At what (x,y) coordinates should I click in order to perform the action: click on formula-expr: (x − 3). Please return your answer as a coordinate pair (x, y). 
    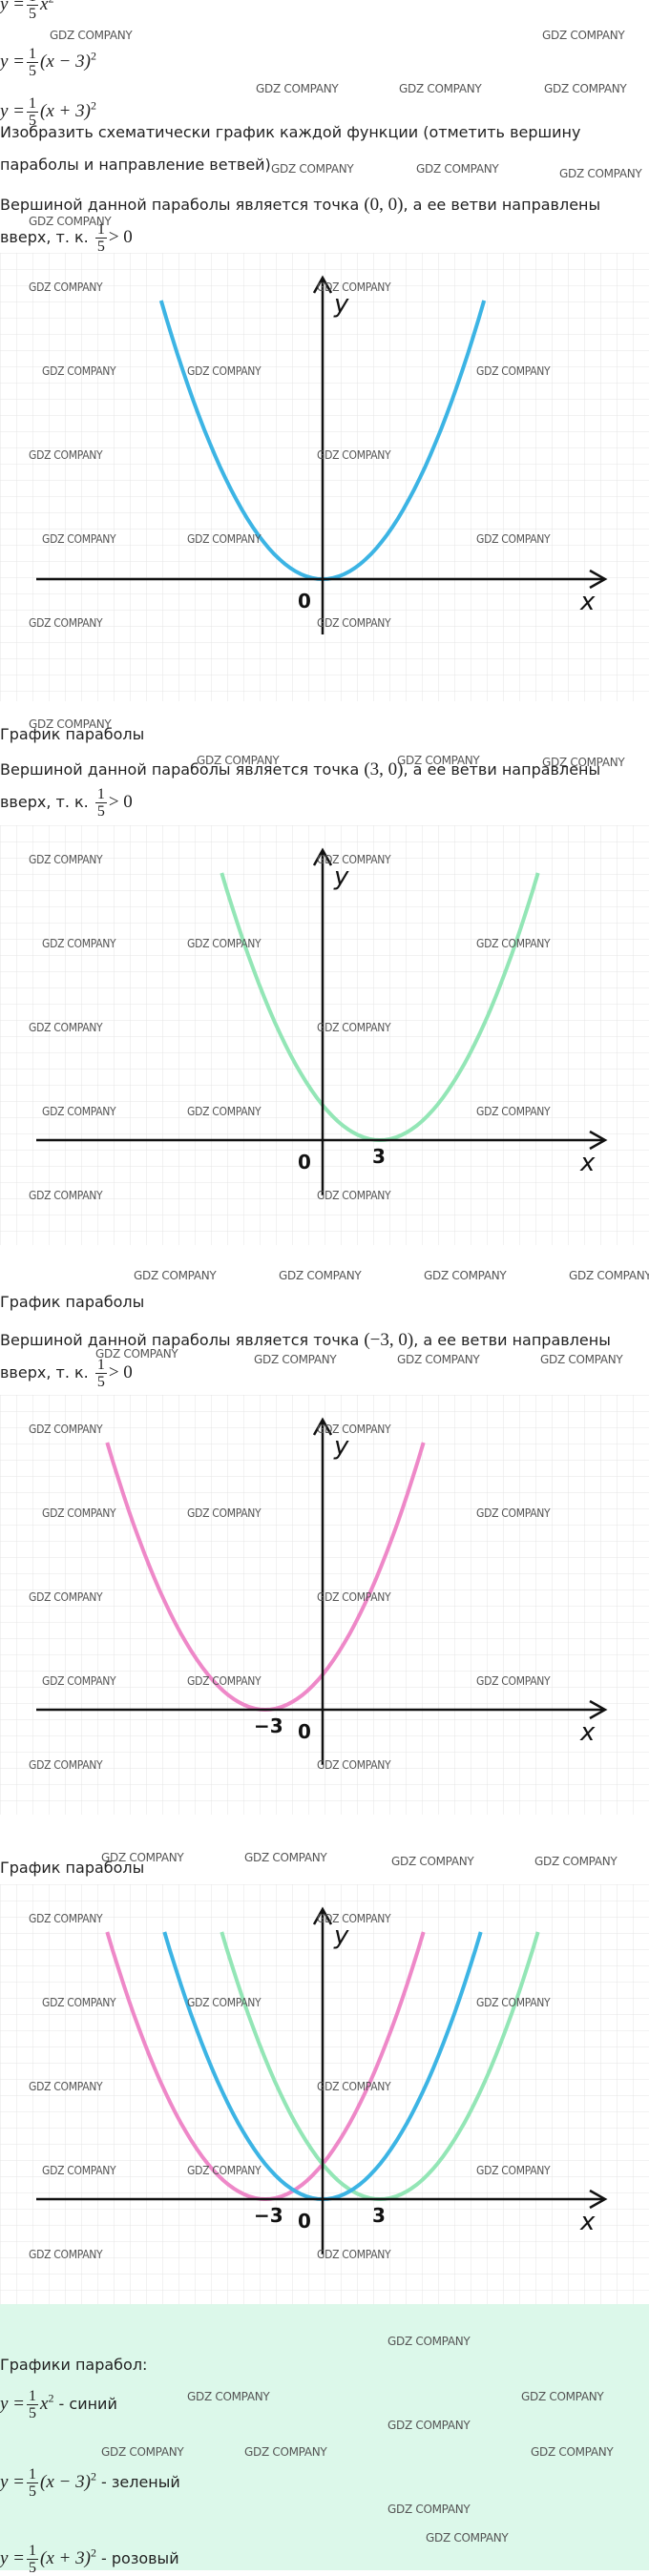
    Looking at the image, I should click on (66, 61).